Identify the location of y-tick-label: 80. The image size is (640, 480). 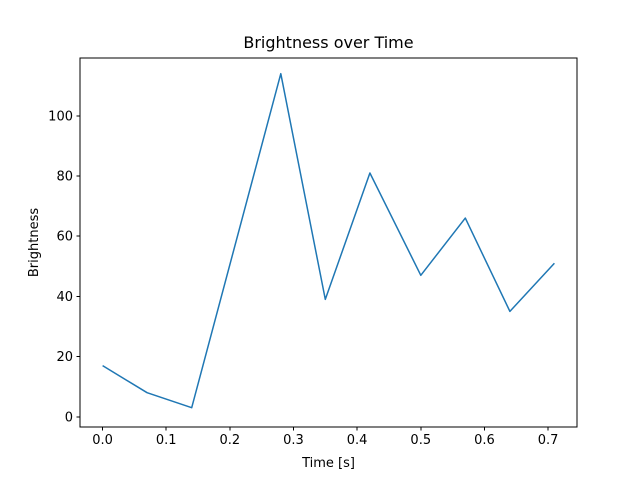
(64, 176).